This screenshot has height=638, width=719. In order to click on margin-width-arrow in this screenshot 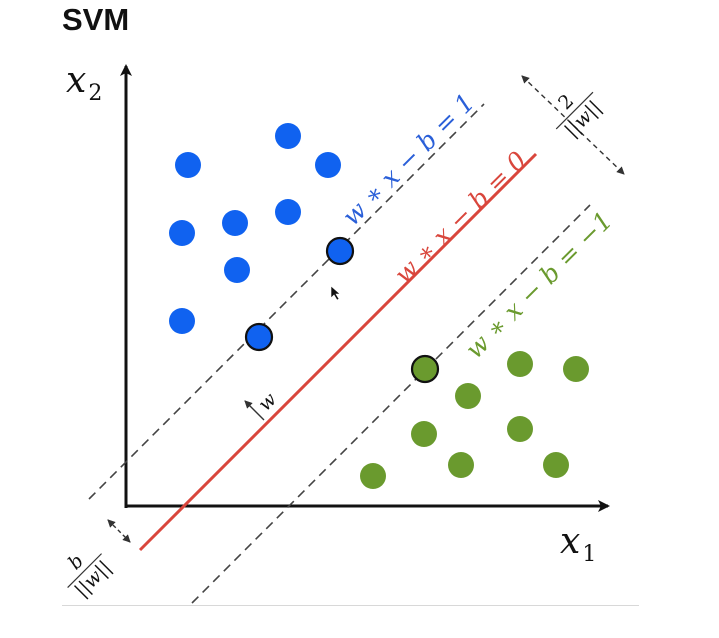, I will do `click(573, 125)`.